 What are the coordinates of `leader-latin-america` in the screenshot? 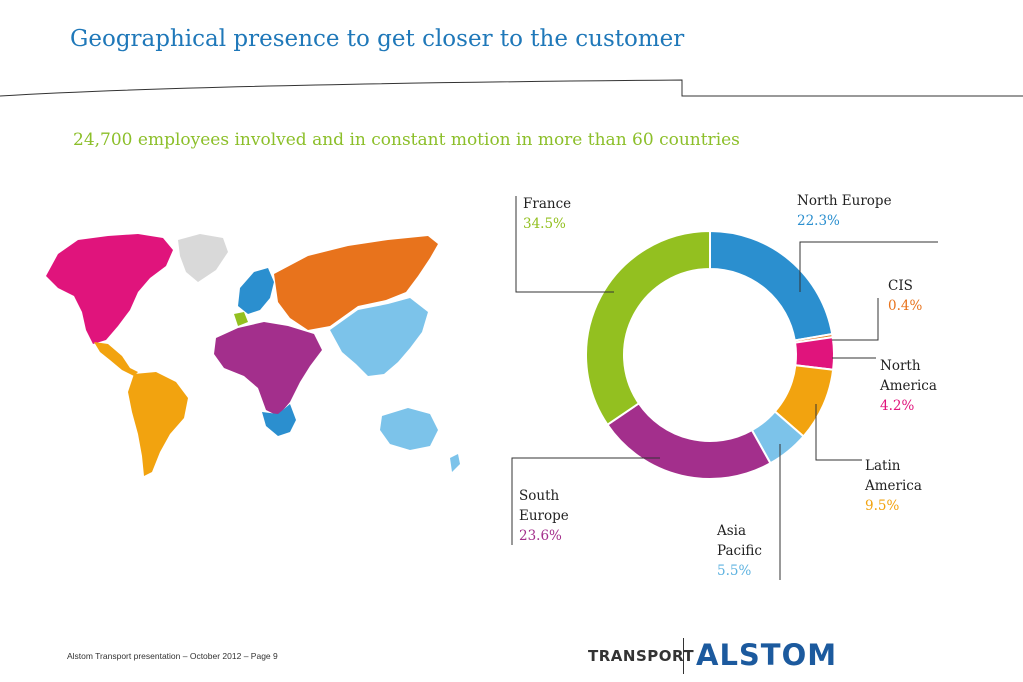 It's located at (838, 432).